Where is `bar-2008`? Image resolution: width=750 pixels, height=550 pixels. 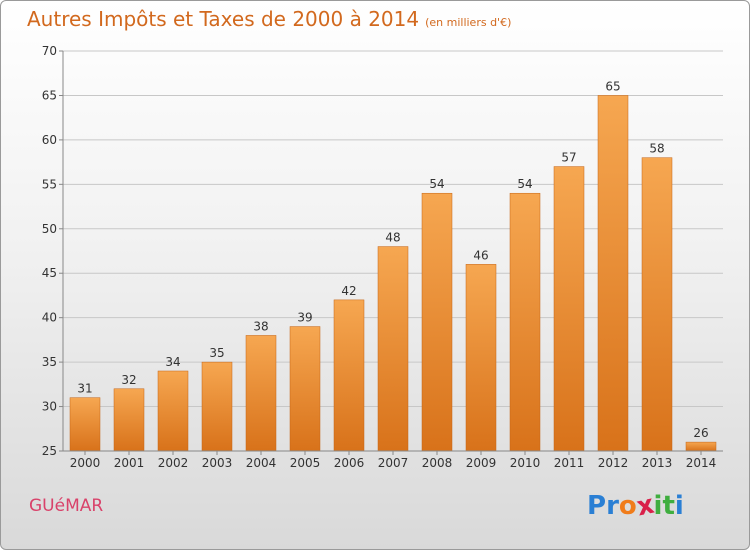 bar-2008 is located at coordinates (437, 322).